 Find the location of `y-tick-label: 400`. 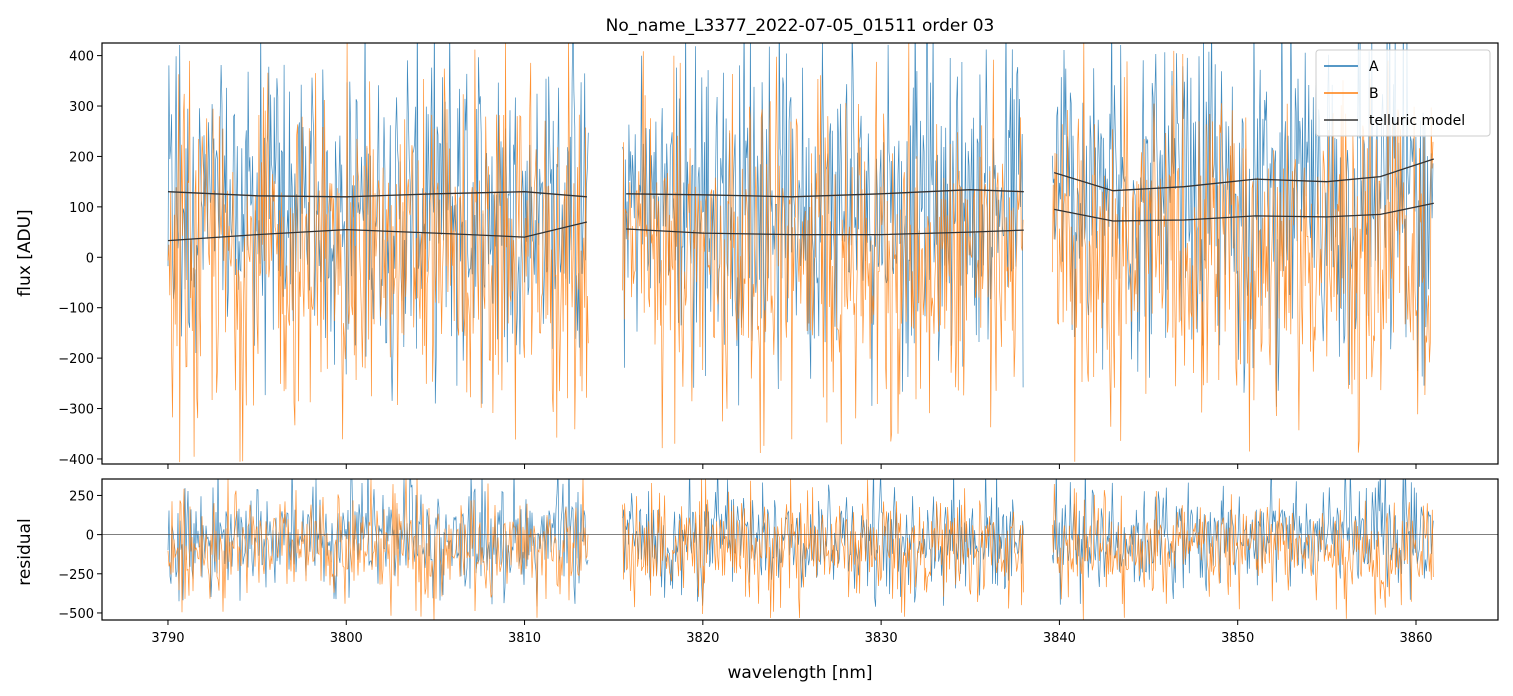

y-tick-label: 400 is located at coordinates (81, 57).